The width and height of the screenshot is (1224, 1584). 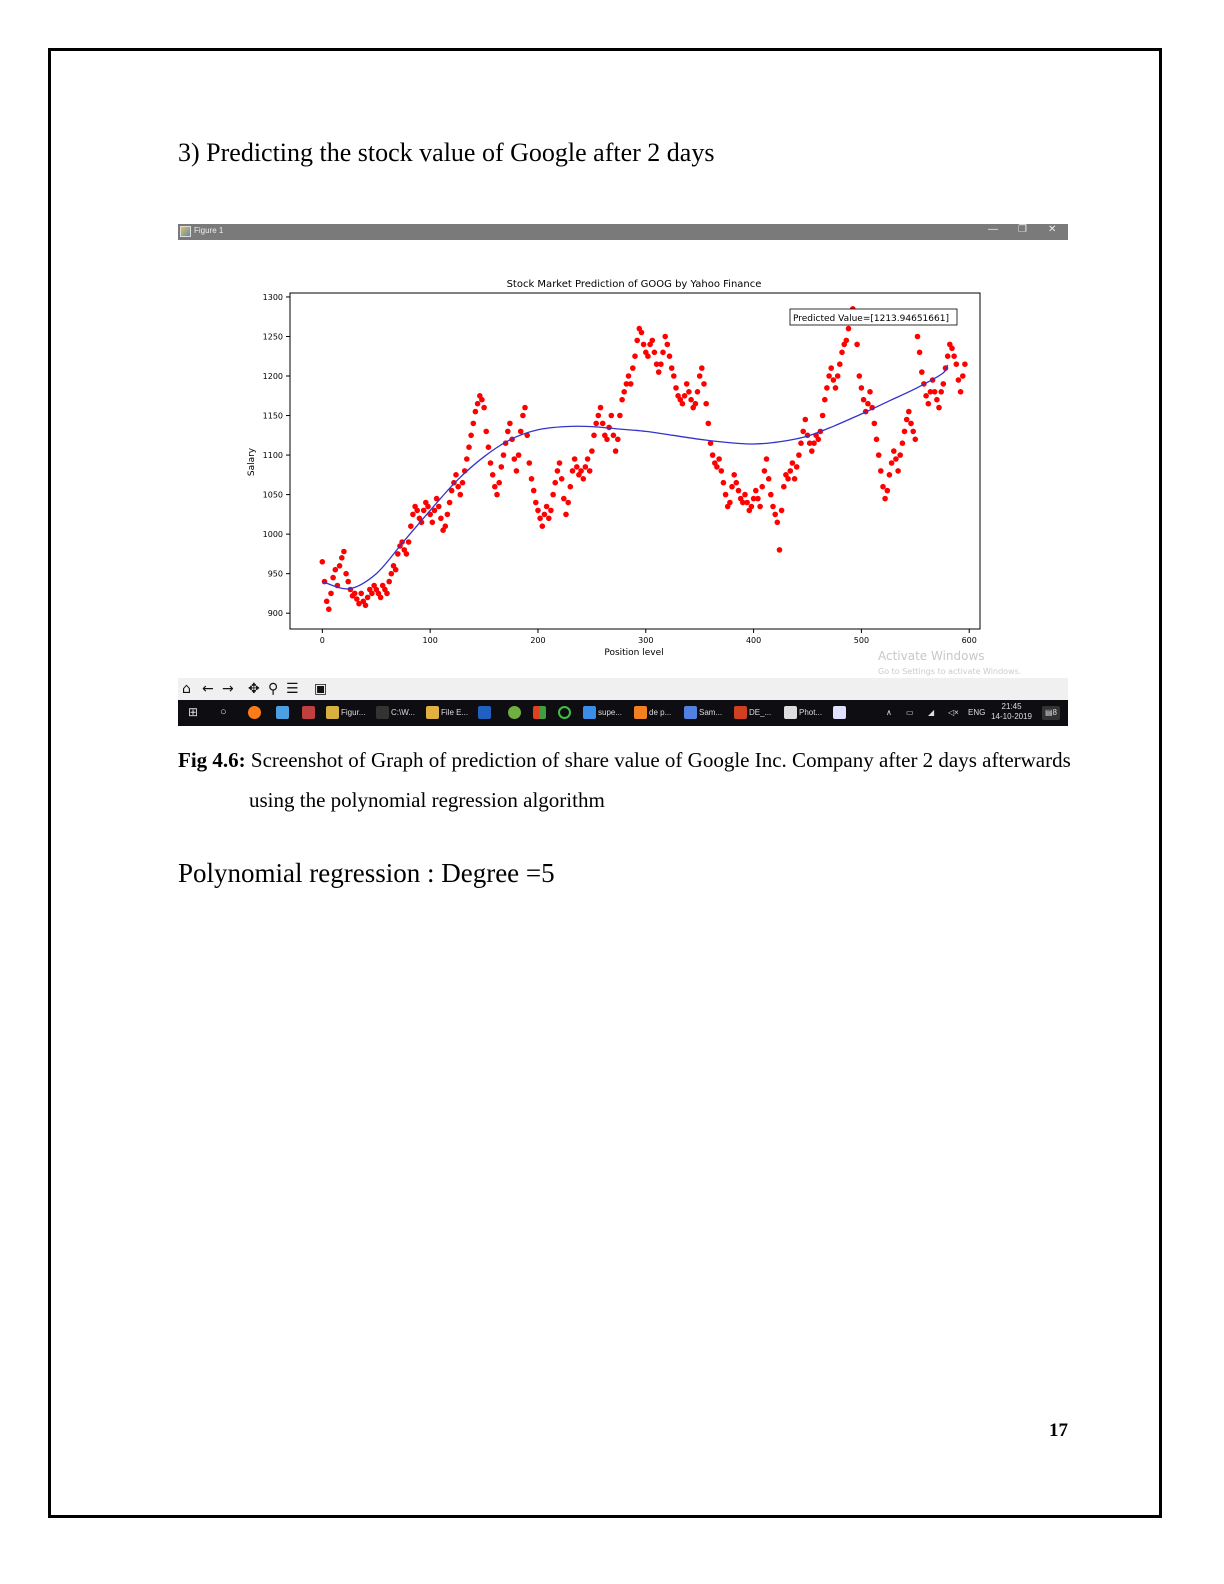 What do you see at coordinates (931, 712) in the screenshot?
I see `wifi-icon: ◢` at bounding box center [931, 712].